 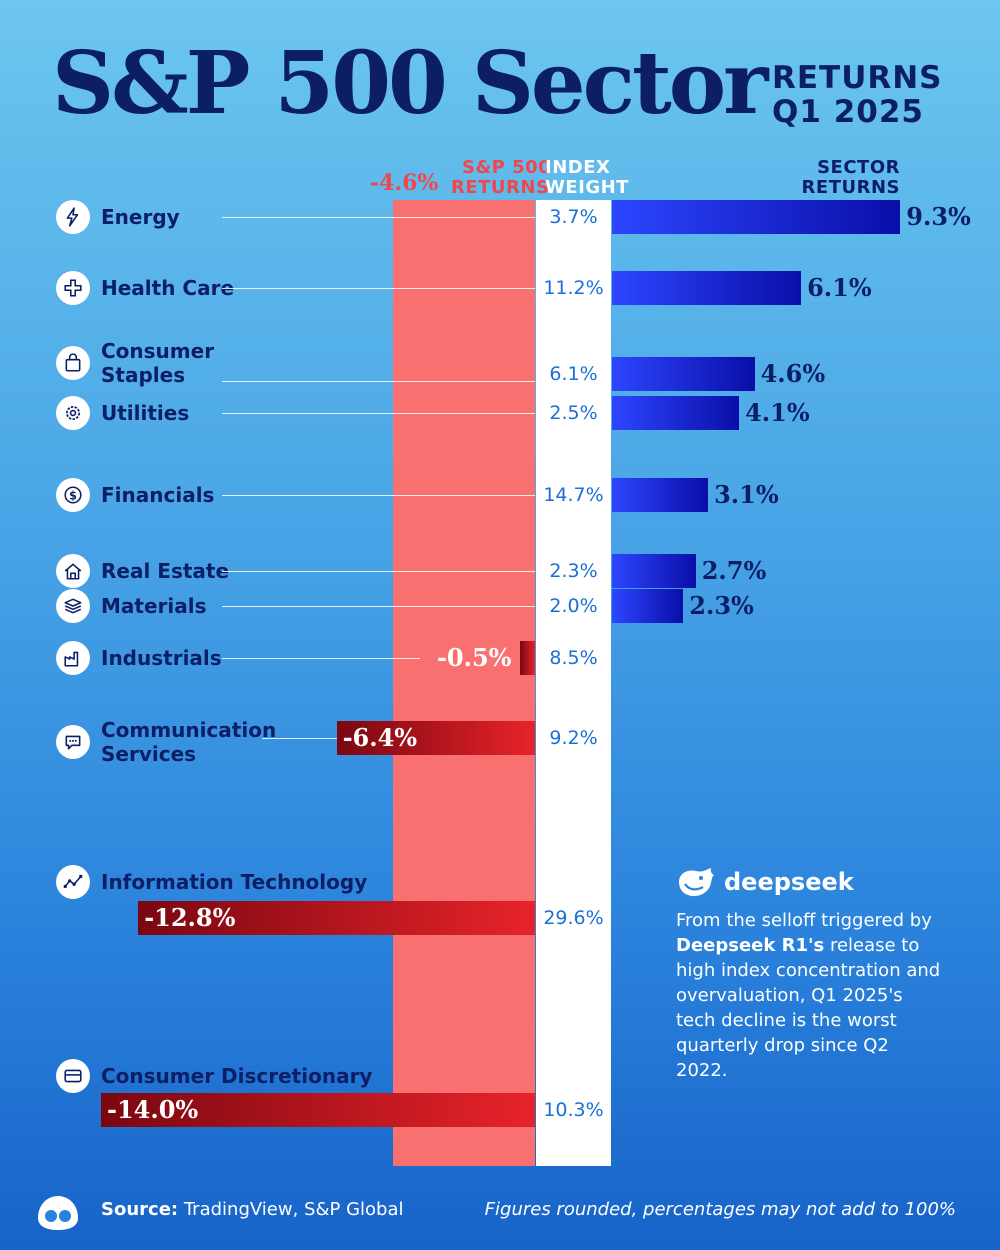 I want to click on sector-label-communication: Communication Services, so click(x=188, y=742).